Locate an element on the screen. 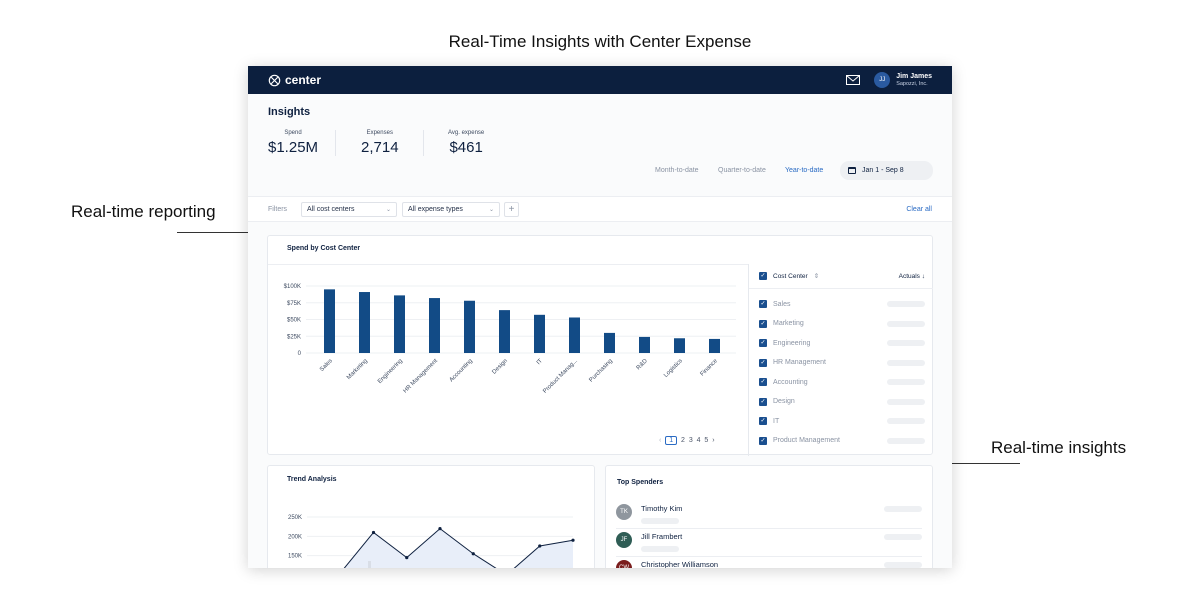 The image size is (1200, 600). expense-type-select-value: All expense types is located at coordinates (435, 209).